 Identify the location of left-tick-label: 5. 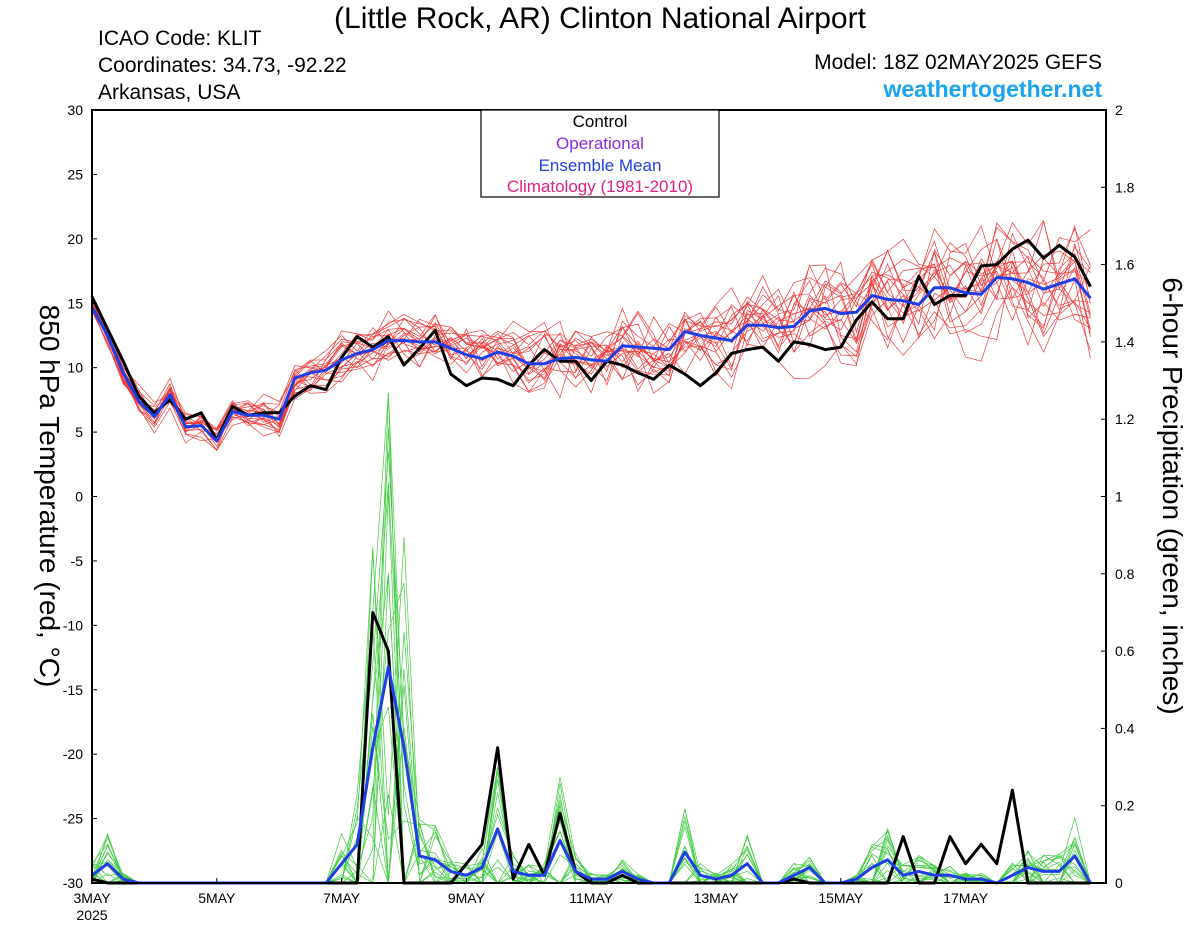
(79, 432).